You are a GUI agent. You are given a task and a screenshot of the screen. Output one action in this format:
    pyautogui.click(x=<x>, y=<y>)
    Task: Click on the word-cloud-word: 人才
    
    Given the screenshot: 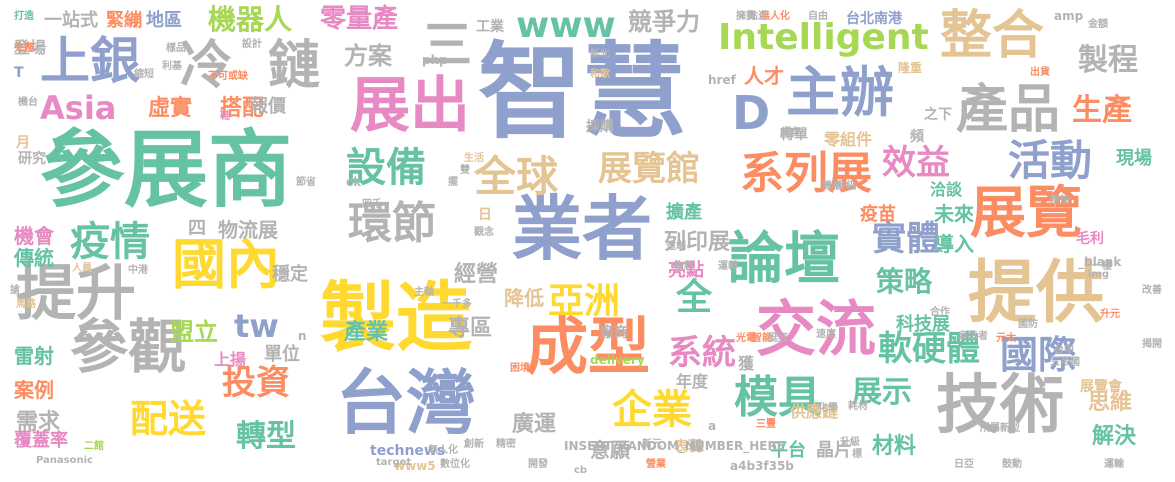 What is the action you would take?
    pyautogui.click(x=764, y=76)
    